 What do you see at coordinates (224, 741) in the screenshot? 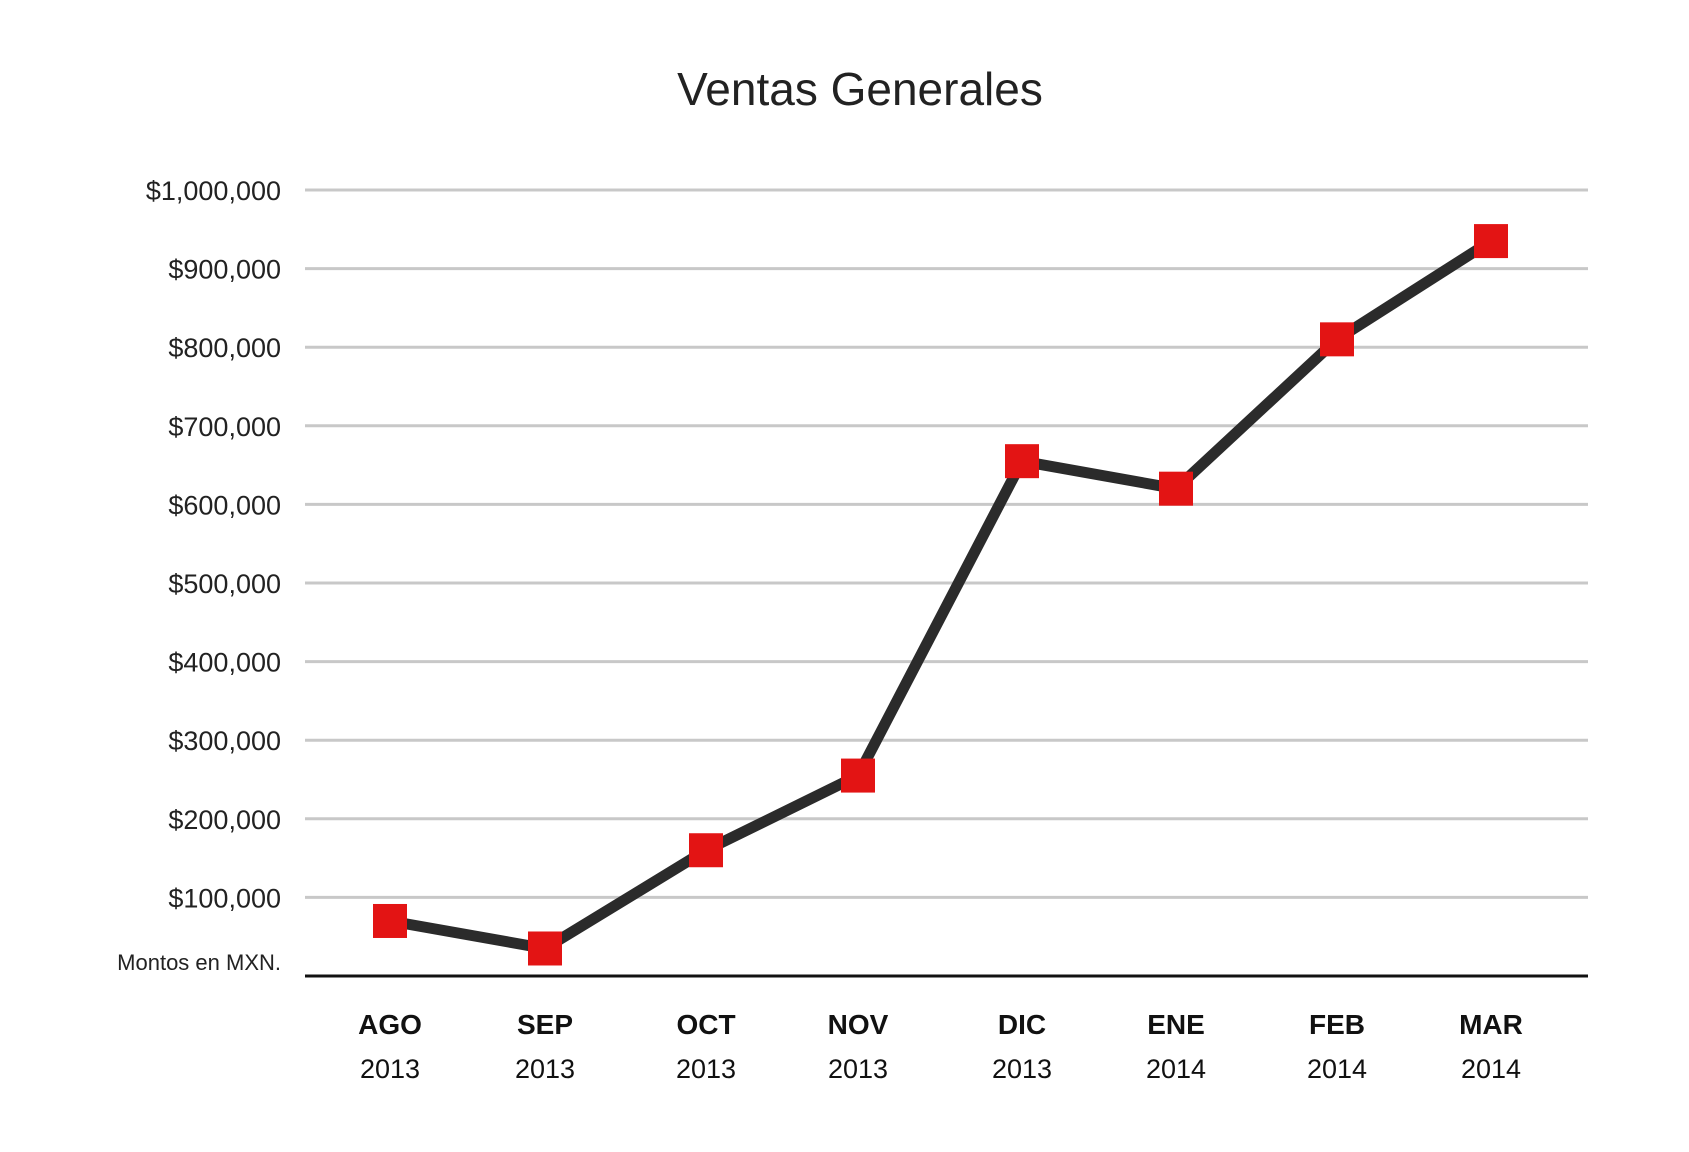
I see `y-tick-label: $300,000` at bounding box center [224, 741].